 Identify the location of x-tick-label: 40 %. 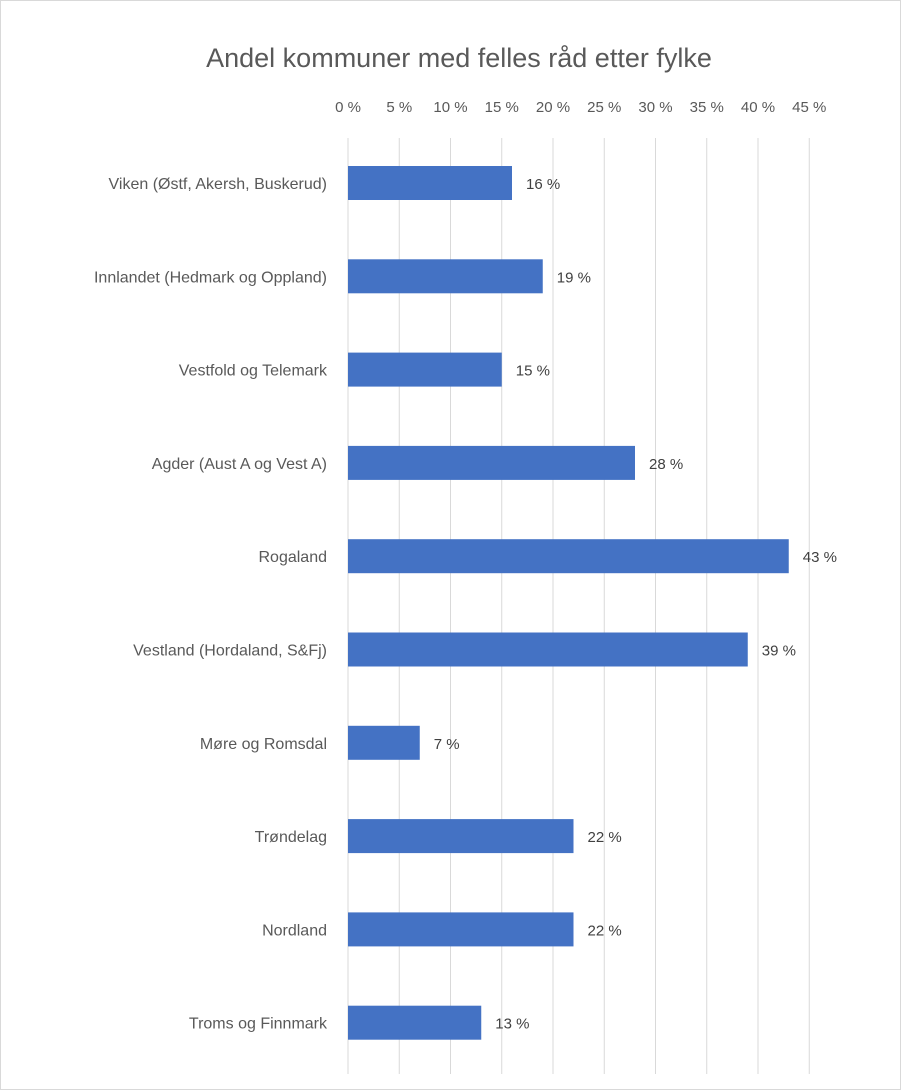
(758, 107).